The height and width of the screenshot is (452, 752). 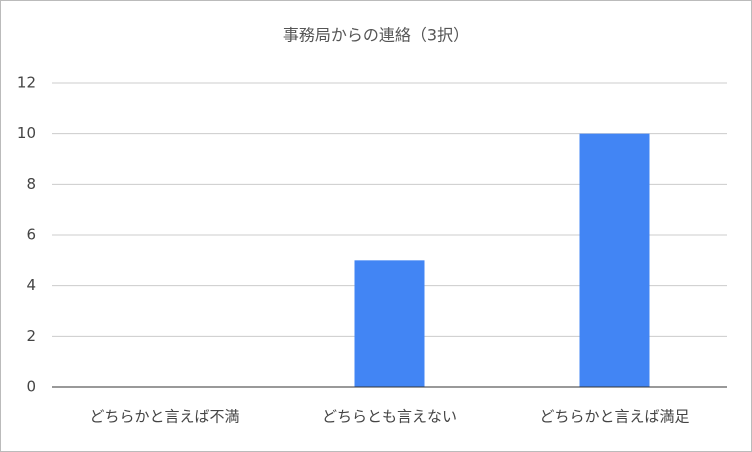 What do you see at coordinates (31, 285) in the screenshot?
I see `y-tick-label: 4` at bounding box center [31, 285].